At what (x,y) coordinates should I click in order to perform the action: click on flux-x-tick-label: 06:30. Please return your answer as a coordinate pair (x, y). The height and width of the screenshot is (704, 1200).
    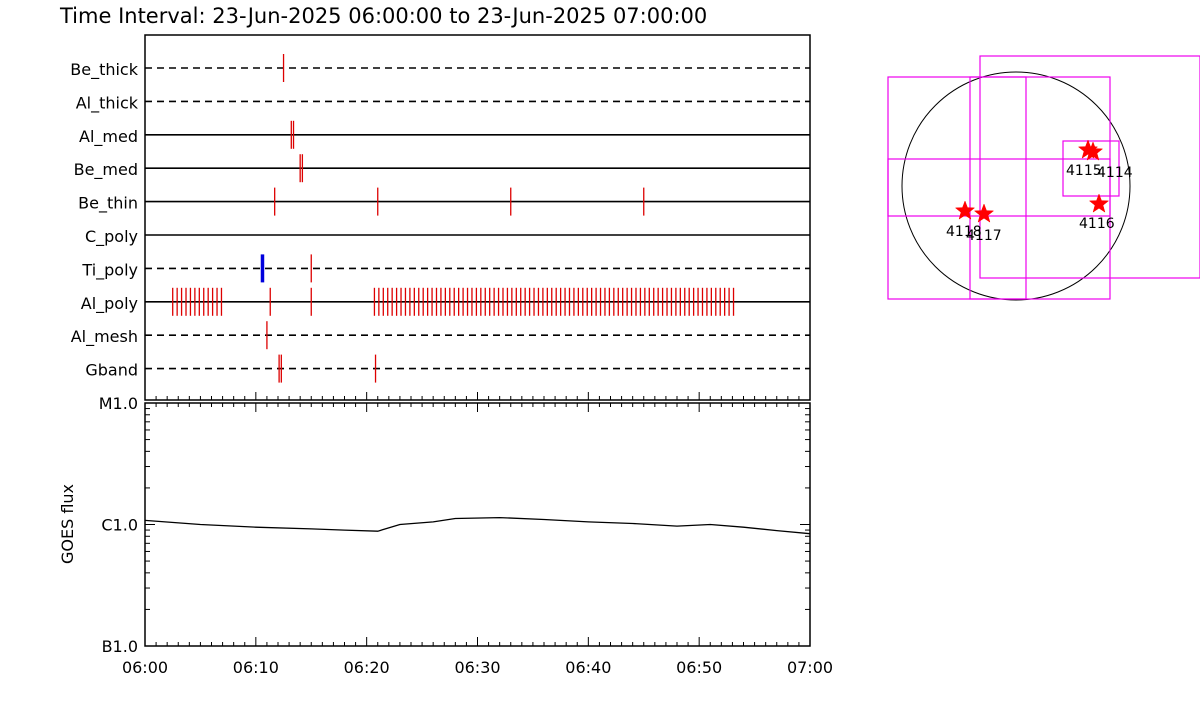
    Looking at the image, I should click on (477, 667).